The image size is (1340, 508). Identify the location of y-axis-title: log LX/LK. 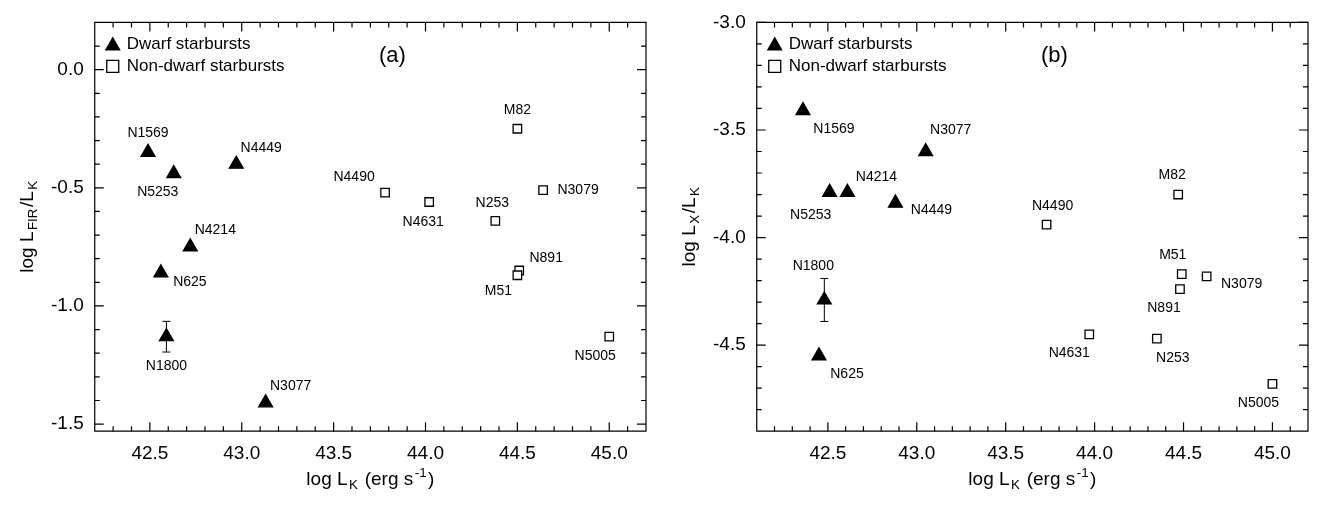
(690, 227).